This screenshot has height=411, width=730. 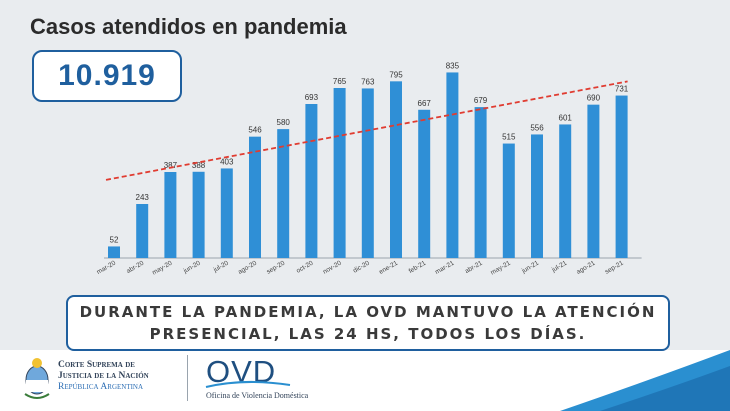 What do you see at coordinates (284, 122) in the screenshot?
I see `data-label: 580` at bounding box center [284, 122].